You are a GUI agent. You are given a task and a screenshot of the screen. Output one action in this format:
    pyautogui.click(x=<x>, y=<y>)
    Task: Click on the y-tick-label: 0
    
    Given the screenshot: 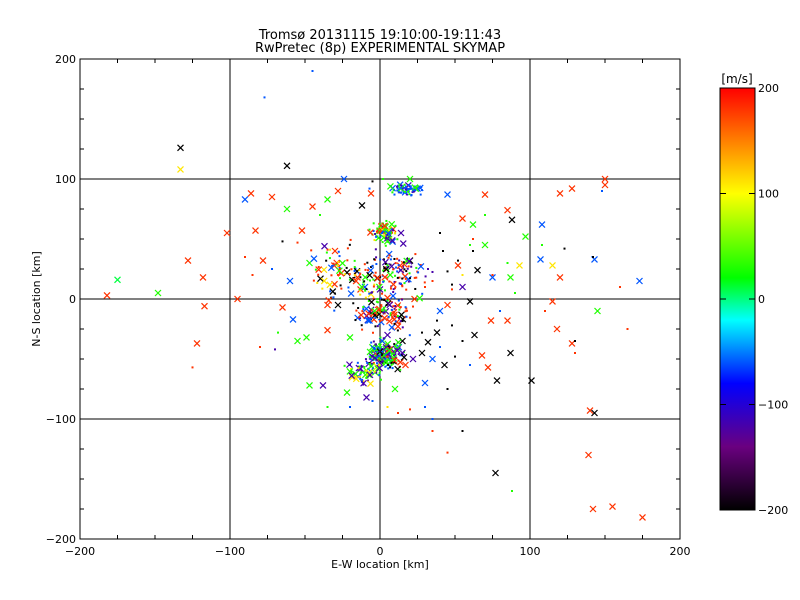 What is the action you would take?
    pyautogui.click(x=72, y=299)
    